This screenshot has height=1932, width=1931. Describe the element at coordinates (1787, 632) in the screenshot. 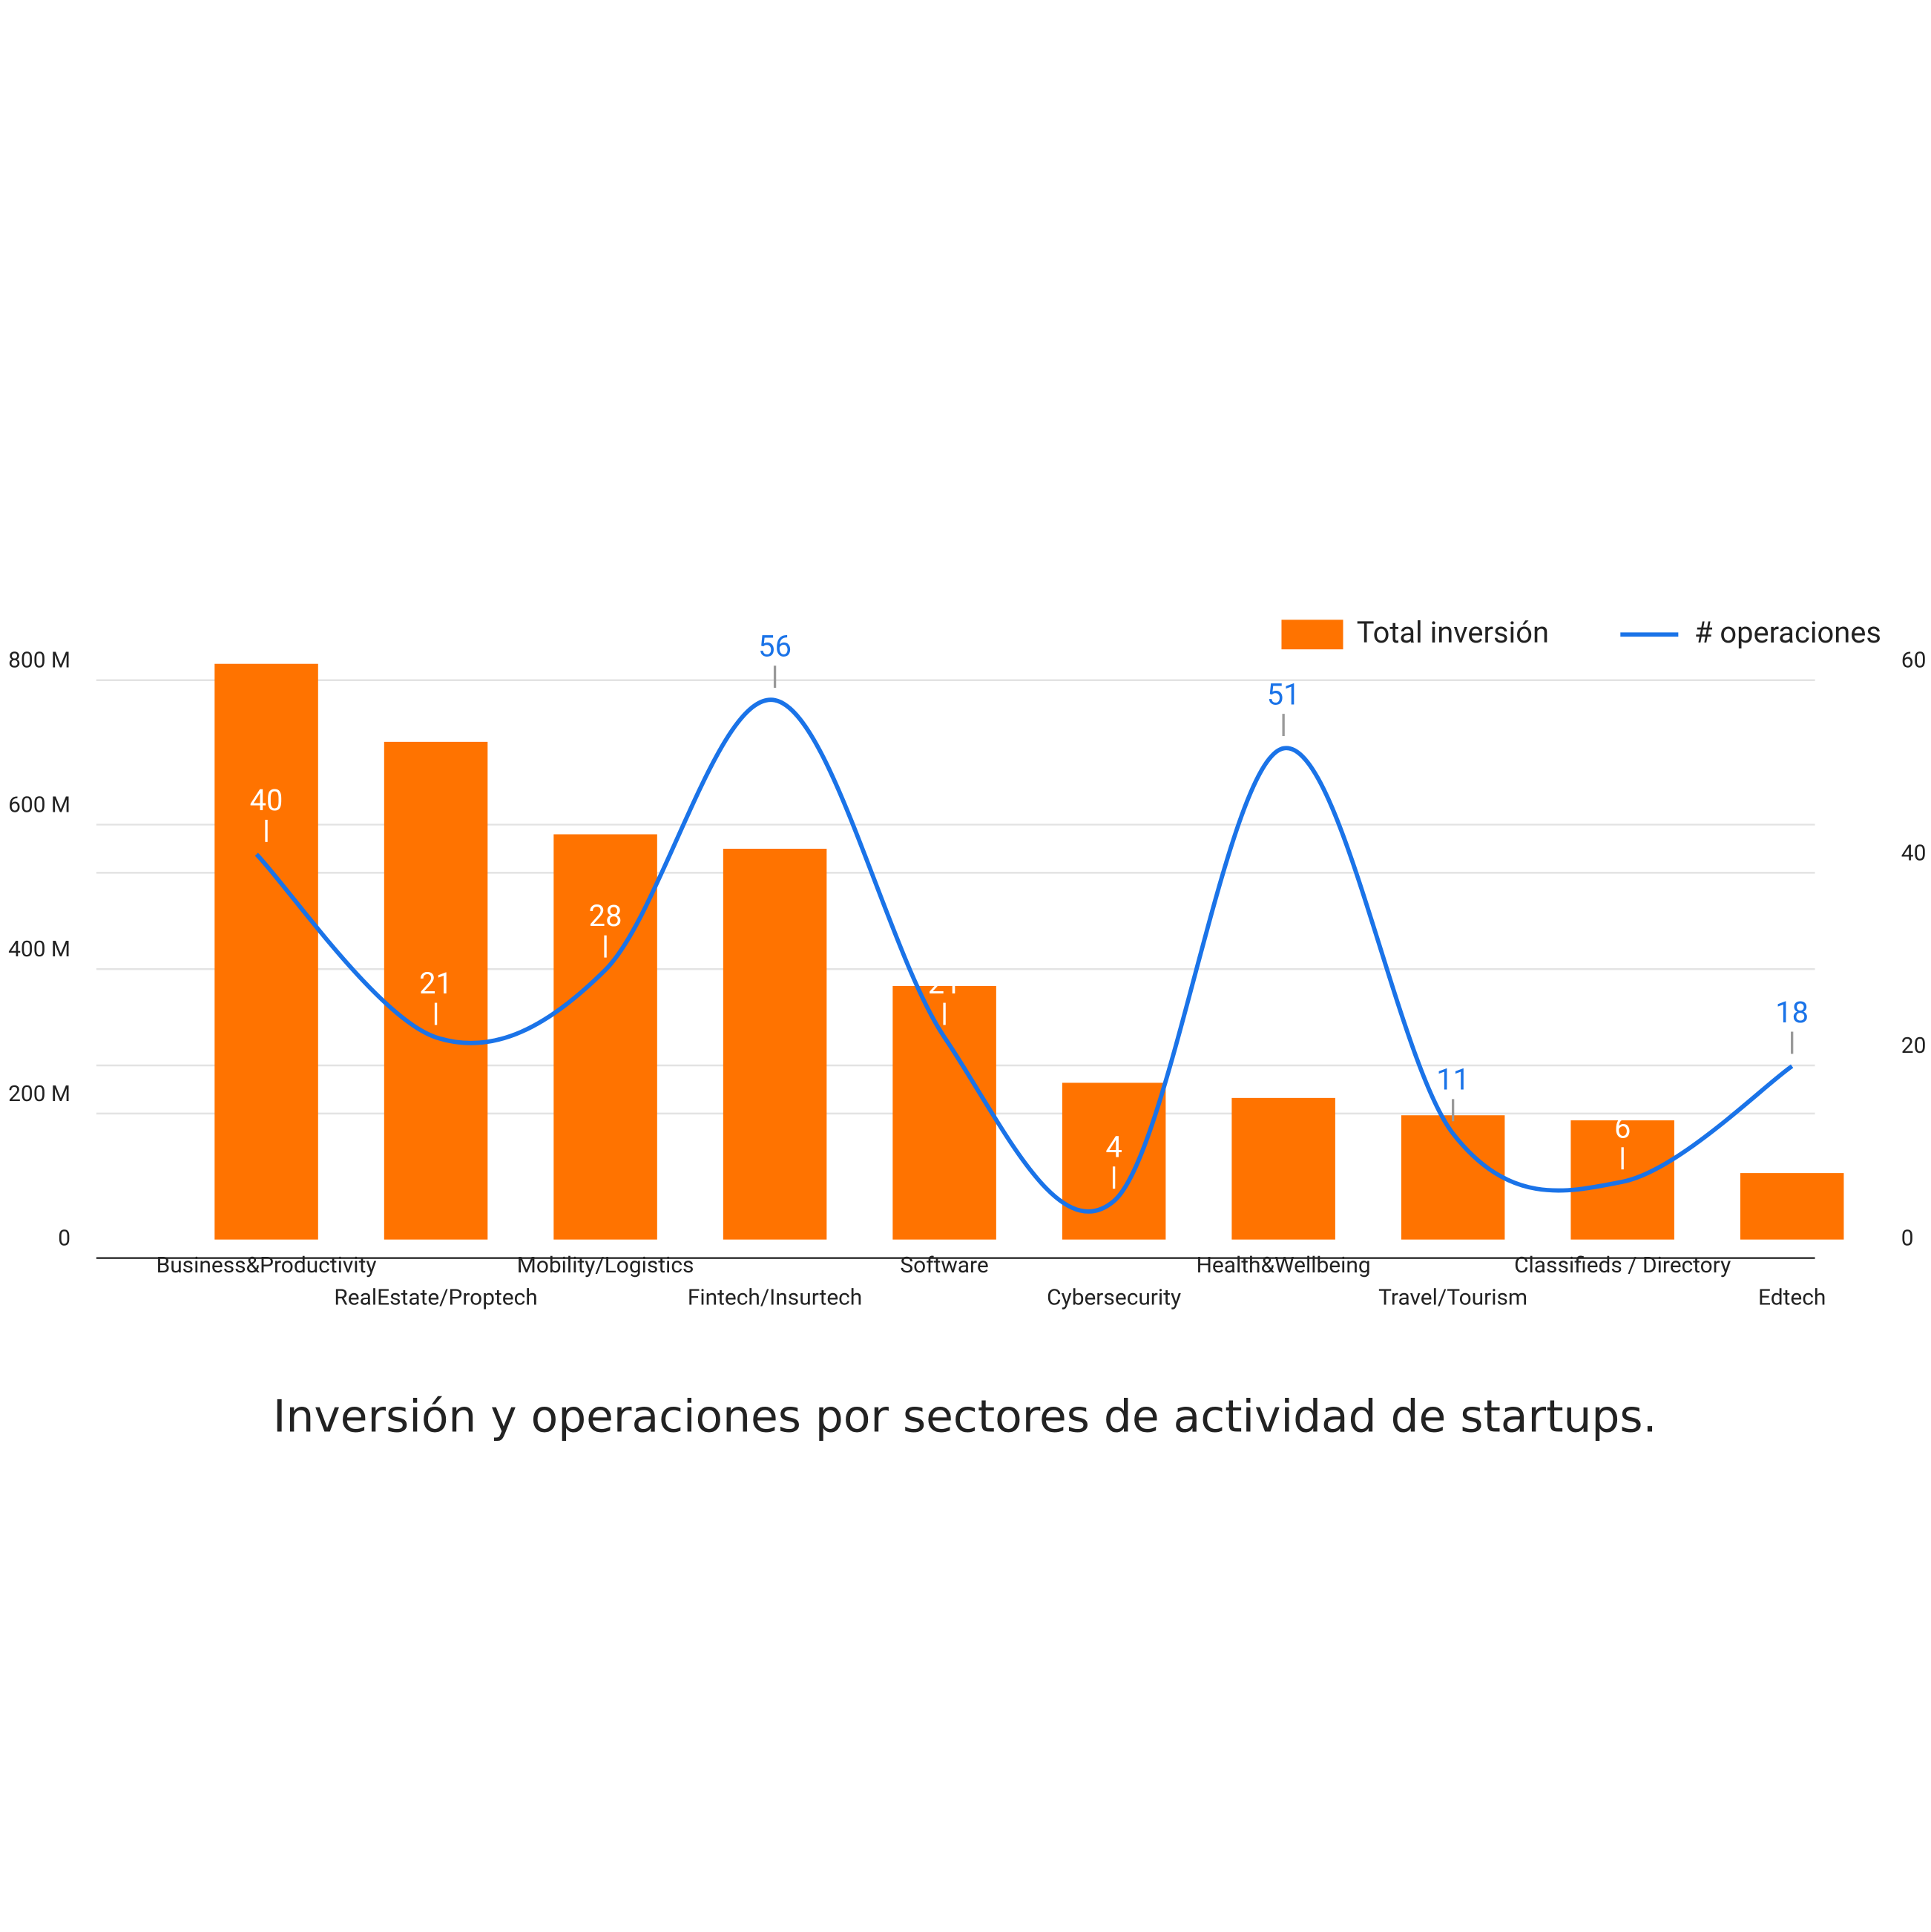

I see `legend-label: # operaciones` at that location.